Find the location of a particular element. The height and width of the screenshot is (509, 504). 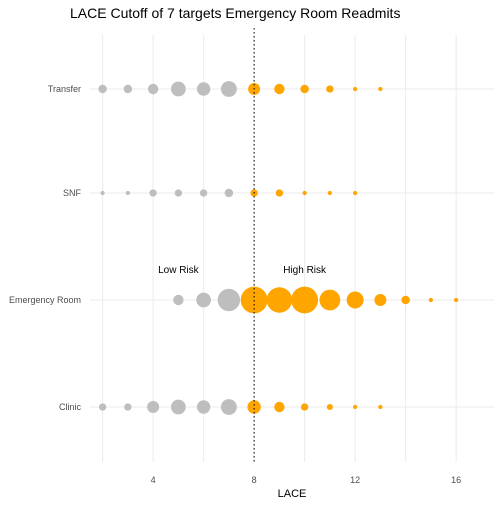

y-tick-label: Transfer is located at coordinates (64, 89).